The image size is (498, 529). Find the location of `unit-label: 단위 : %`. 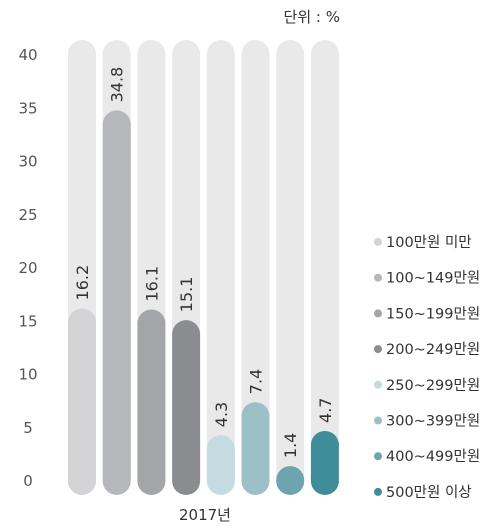

unit-label: 단위 : % is located at coordinates (312, 17).